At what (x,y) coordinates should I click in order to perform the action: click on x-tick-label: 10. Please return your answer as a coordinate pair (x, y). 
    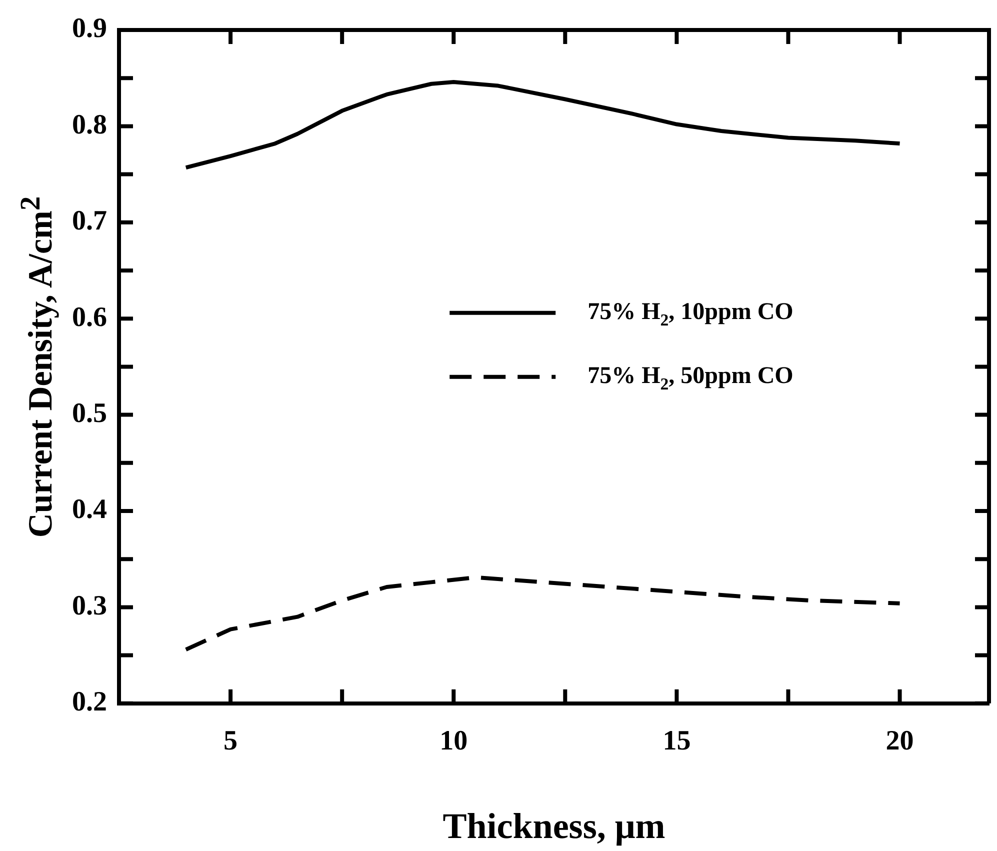
    Looking at the image, I should click on (454, 740).